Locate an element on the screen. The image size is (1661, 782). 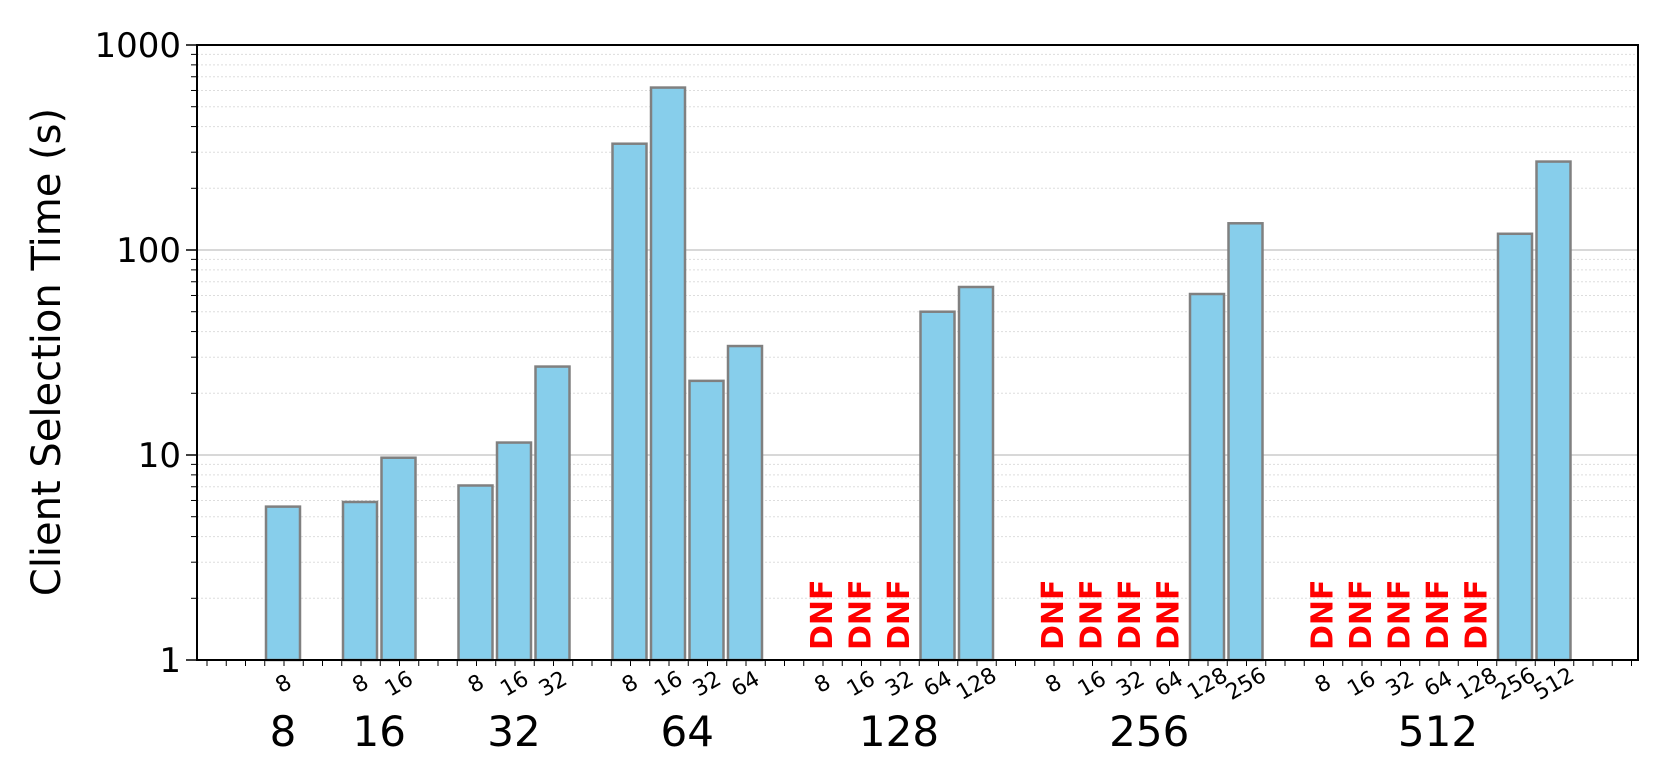
y-axis-label: Client Selection Time (s) is located at coordinates (47, 352).